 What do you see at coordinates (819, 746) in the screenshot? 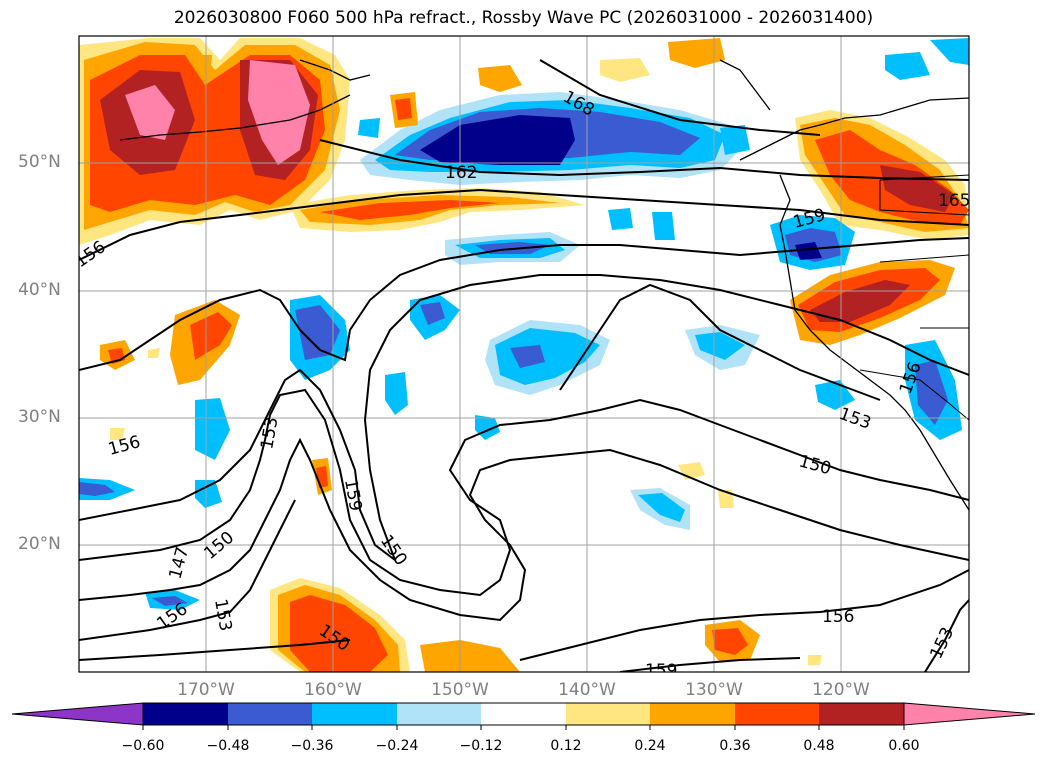
I see `colorbar-tick-label: 0.48` at bounding box center [819, 746].